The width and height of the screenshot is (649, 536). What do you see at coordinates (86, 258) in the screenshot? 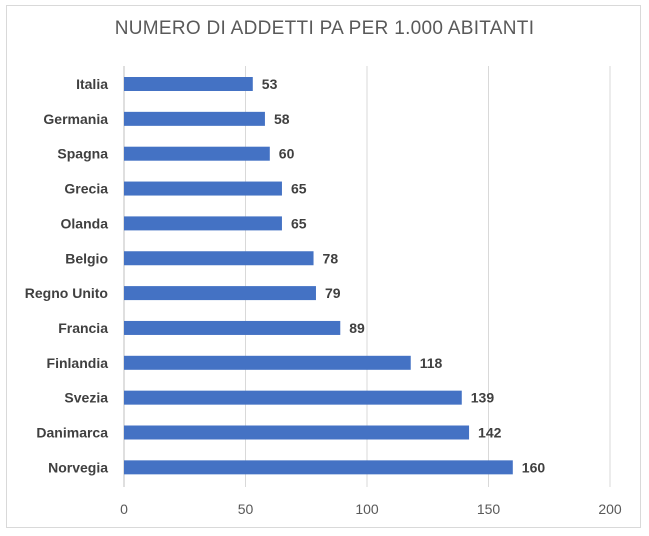
I see `category-label: Belgio` at bounding box center [86, 258].